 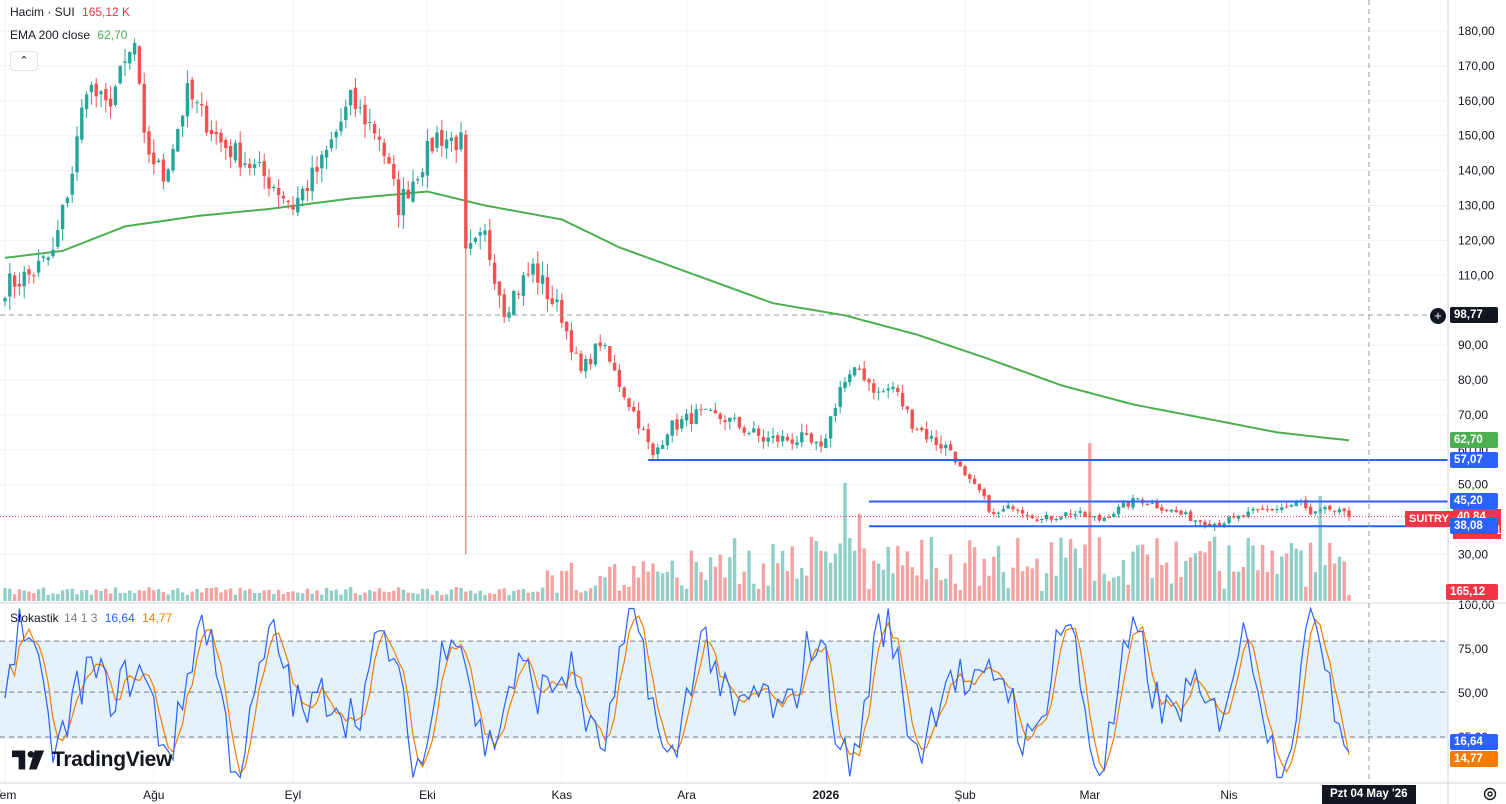 I want to click on stoch-legend: Stokastik 14 1 3 16,64 14,77, so click(x=91, y=618).